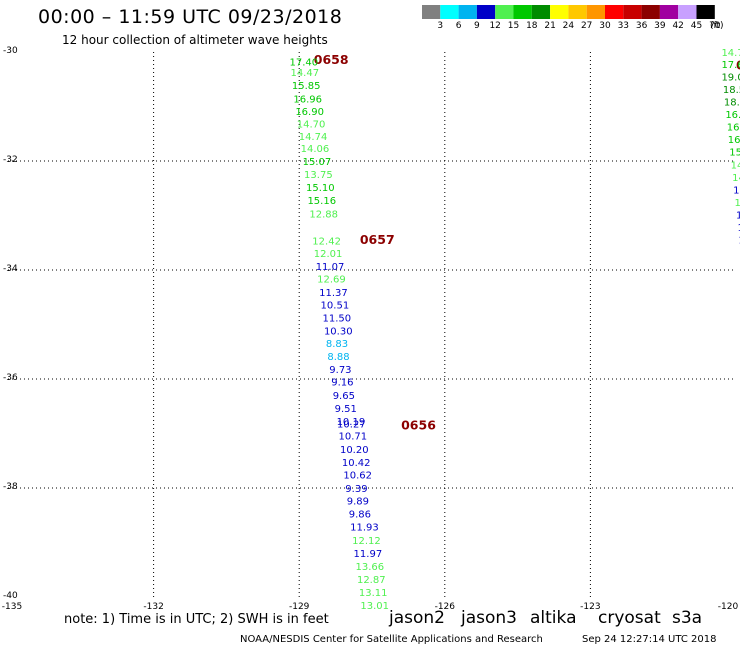 This screenshot has height=650, width=740. Describe the element at coordinates (323, 214) in the screenshot. I see `swh-value: 12.88` at that location.